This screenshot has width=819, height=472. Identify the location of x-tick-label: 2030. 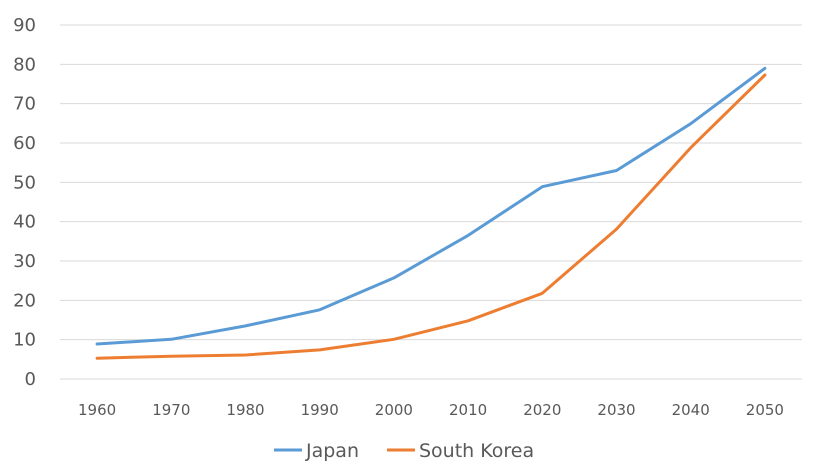
(616, 410).